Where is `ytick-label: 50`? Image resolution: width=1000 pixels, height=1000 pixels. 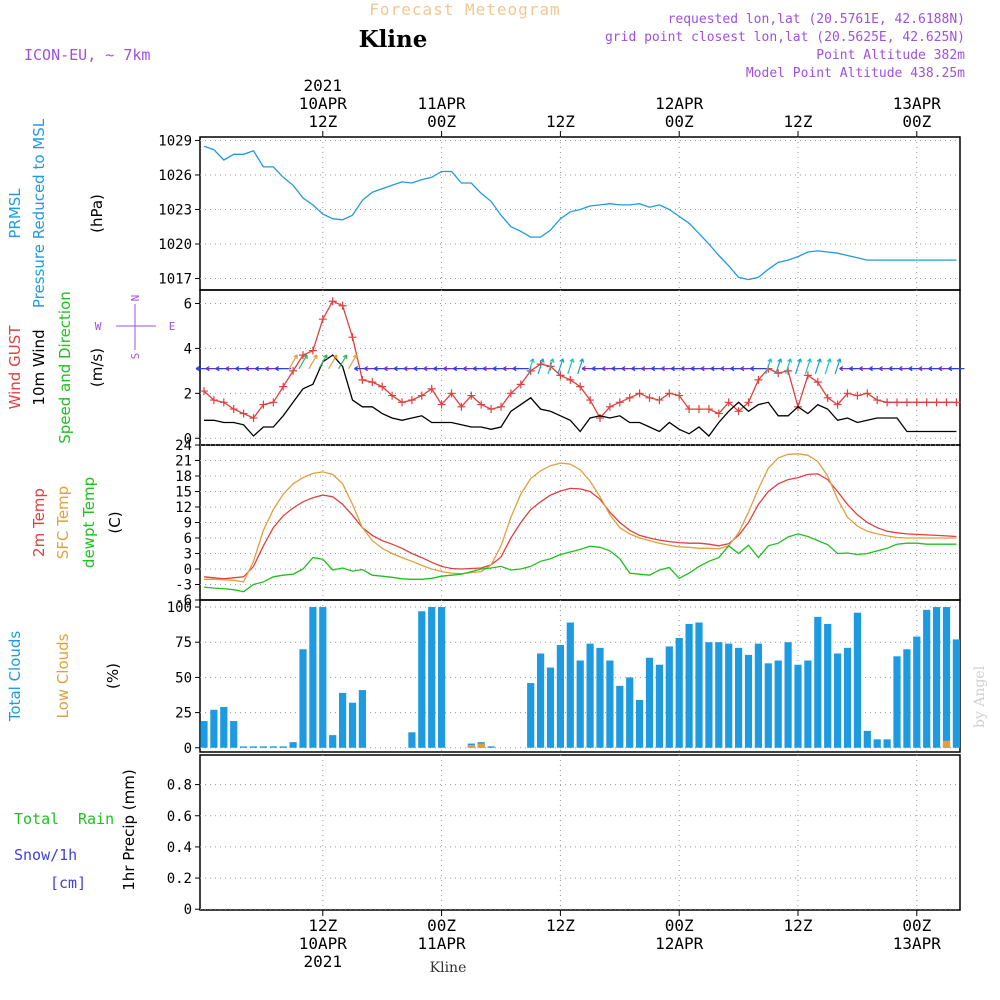
ytick-label: 50 is located at coordinates (183, 678).